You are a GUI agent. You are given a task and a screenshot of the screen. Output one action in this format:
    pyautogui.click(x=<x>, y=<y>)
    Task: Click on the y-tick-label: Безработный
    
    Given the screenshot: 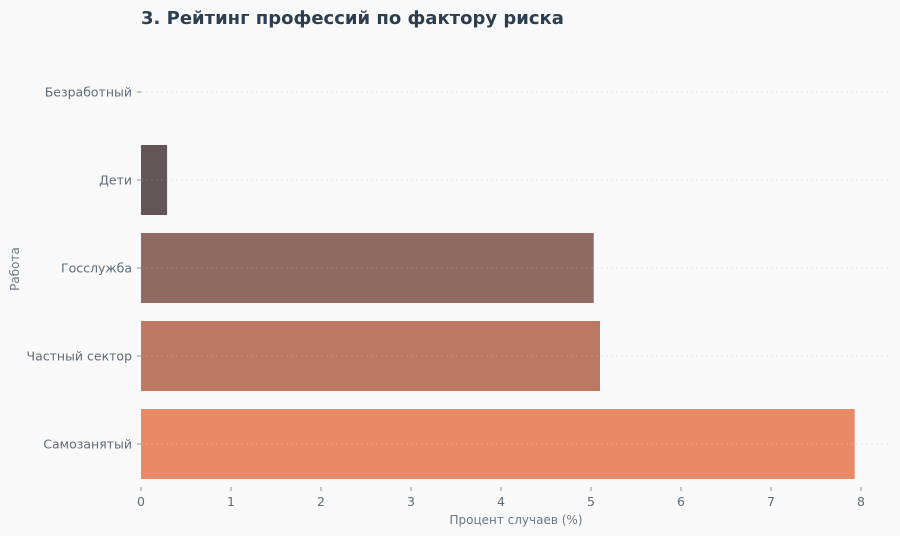 What is the action you would take?
    pyautogui.click(x=88, y=92)
    